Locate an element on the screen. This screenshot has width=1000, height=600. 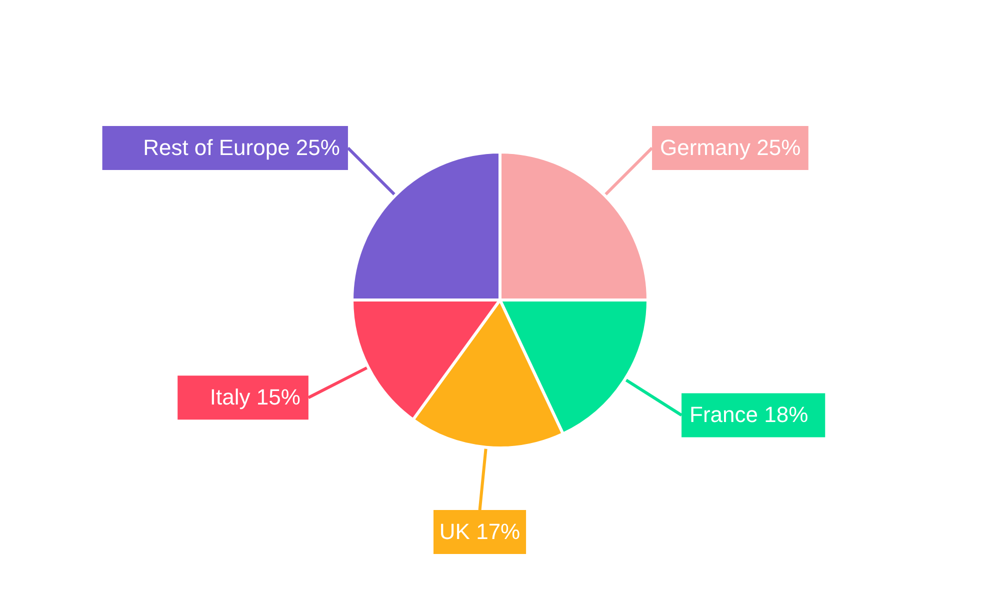
slice-label: Germany 25% is located at coordinates (730, 147).